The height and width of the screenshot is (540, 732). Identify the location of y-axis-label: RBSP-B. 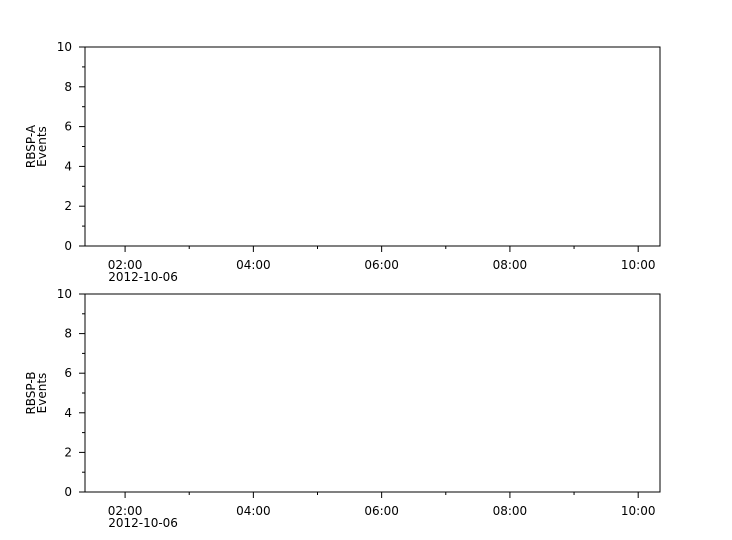
(31, 392).